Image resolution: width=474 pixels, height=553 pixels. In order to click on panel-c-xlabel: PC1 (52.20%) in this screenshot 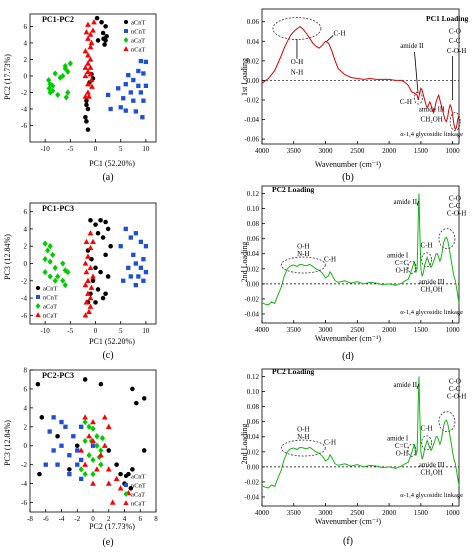, I will do `click(112, 341)`.